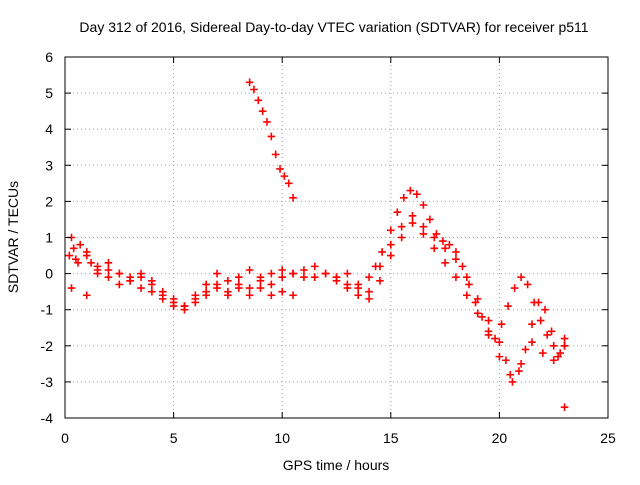  Describe the element at coordinates (65, 438) in the screenshot. I see `x-tick-label: 0` at that location.